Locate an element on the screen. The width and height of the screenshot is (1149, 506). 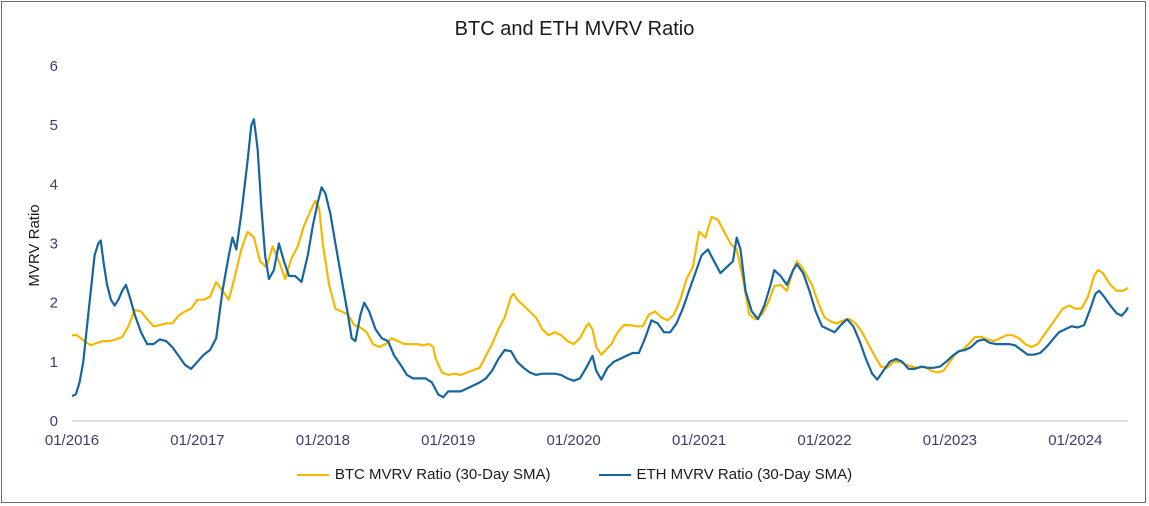
x-tick-label: 01/2020 is located at coordinates (574, 440).